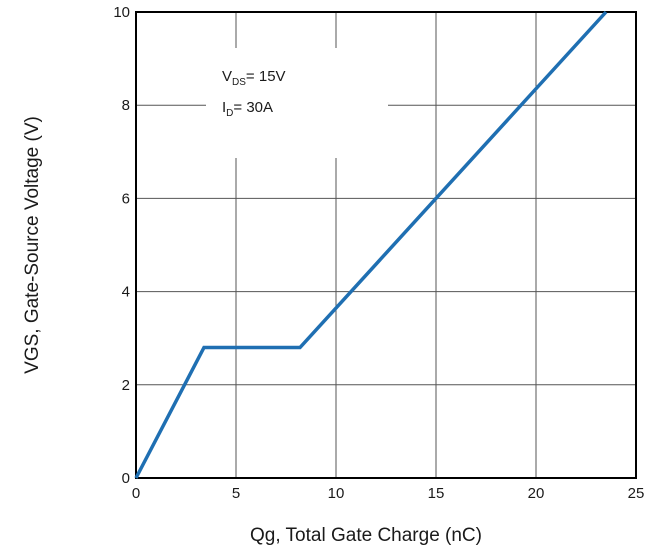 The width and height of the screenshot is (664, 557). Describe the element at coordinates (297, 103) in the screenshot. I see `annotation-background` at that location.